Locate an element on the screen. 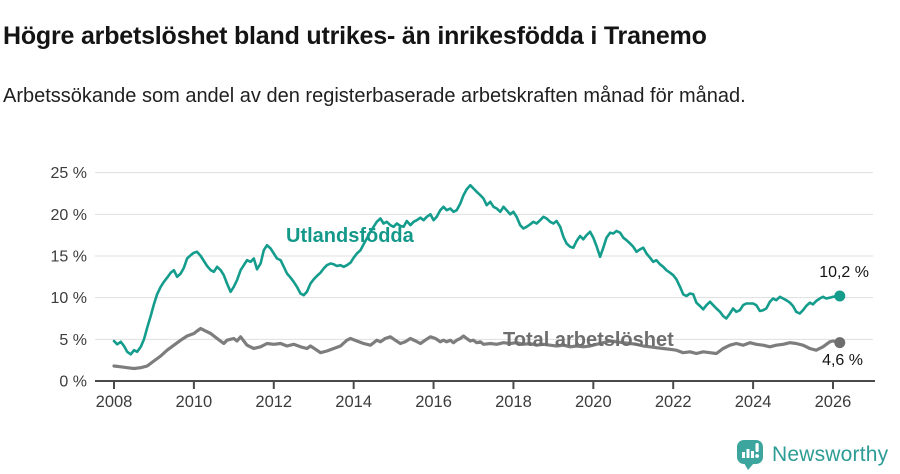  x-tick-label: 2022 is located at coordinates (673, 402).